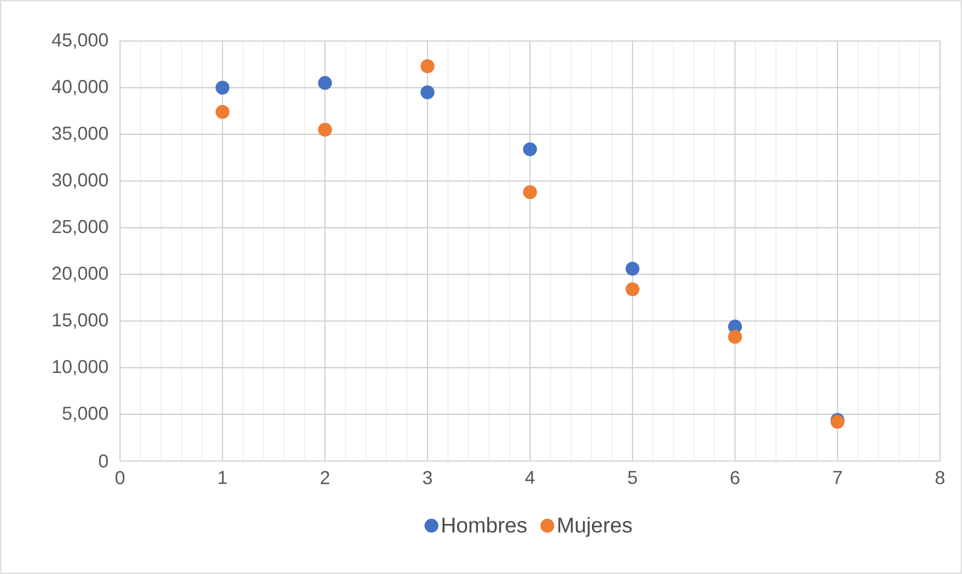 This screenshot has height=574, width=962. Describe the element at coordinates (80, 228) in the screenshot. I see `y-tick-label: 25,000` at that location.